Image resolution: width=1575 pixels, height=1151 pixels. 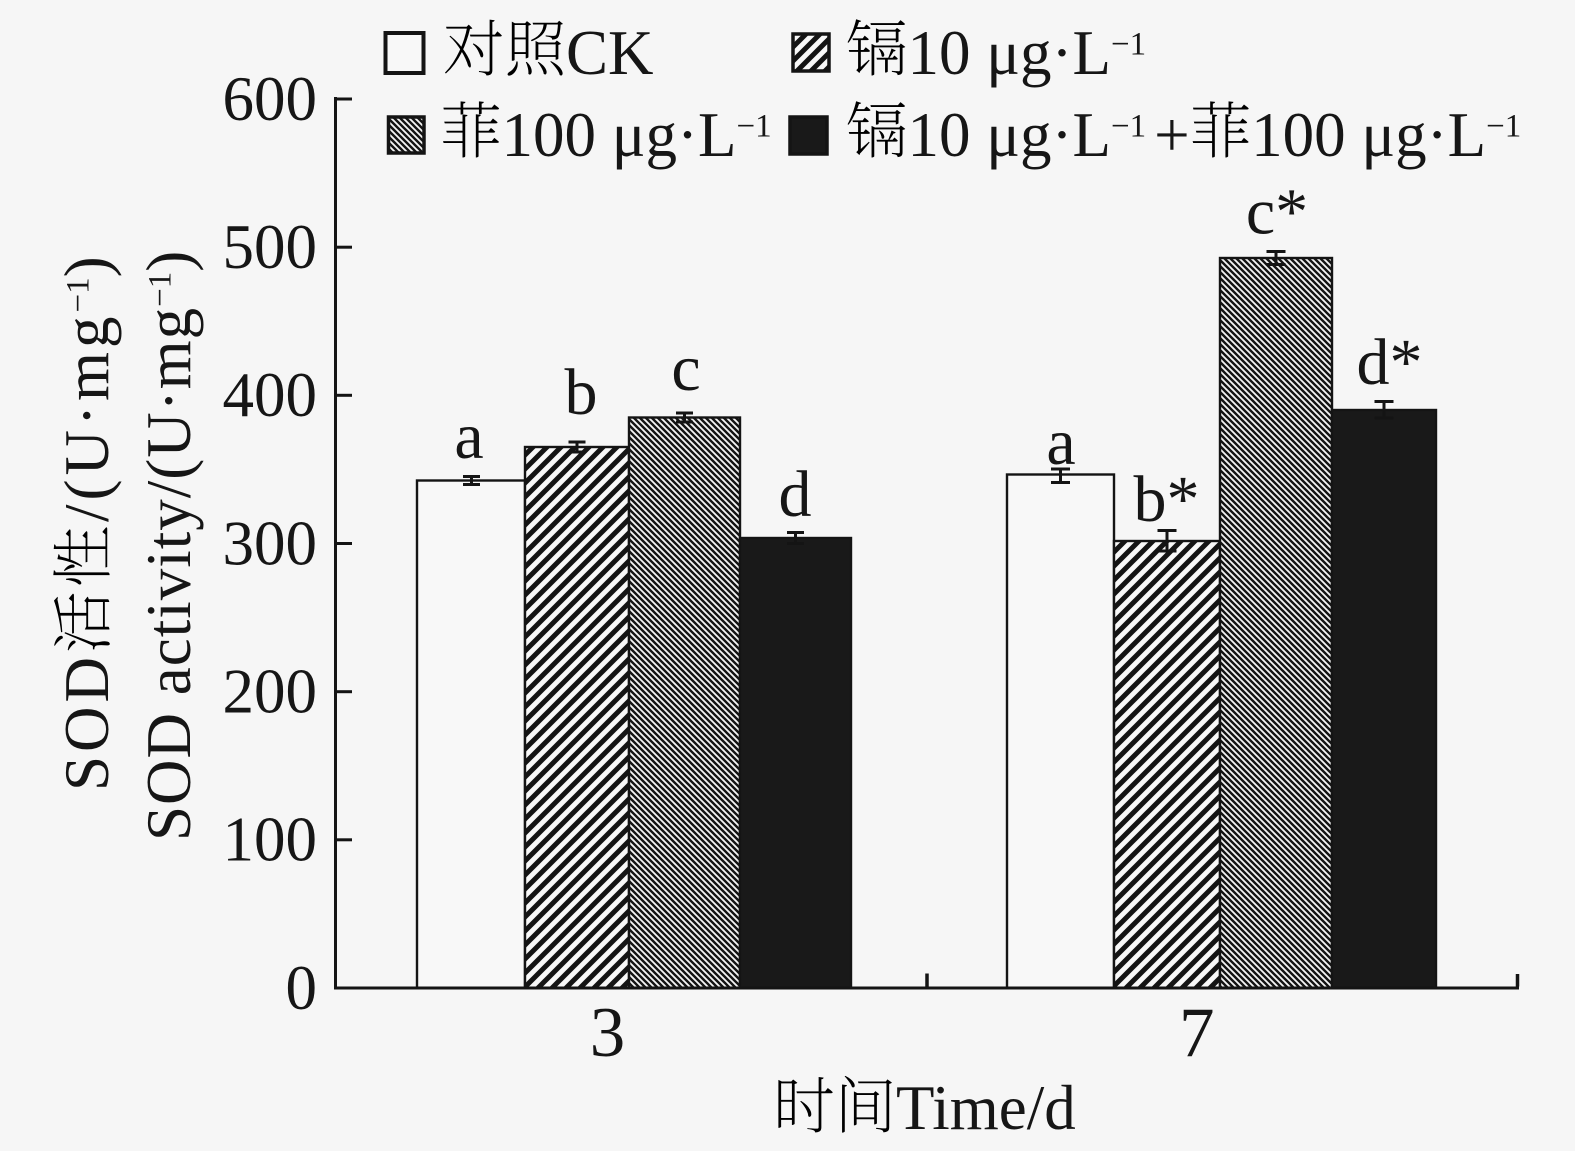 I want to click on svg-text: /(U·mg, so click(x=87, y=417).